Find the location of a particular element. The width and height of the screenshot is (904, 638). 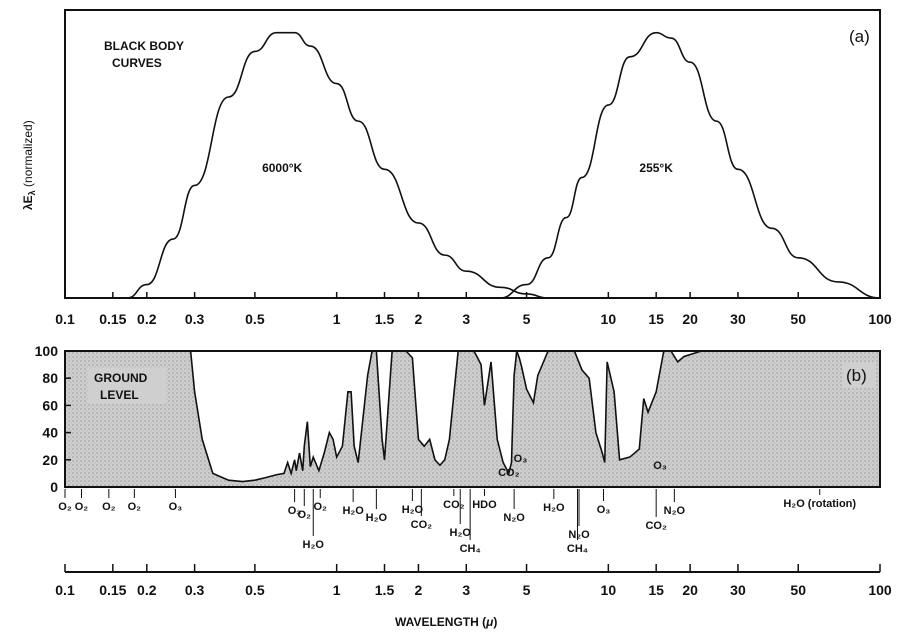

axis-b-ytick-label: 100 is located at coordinates (47, 351).